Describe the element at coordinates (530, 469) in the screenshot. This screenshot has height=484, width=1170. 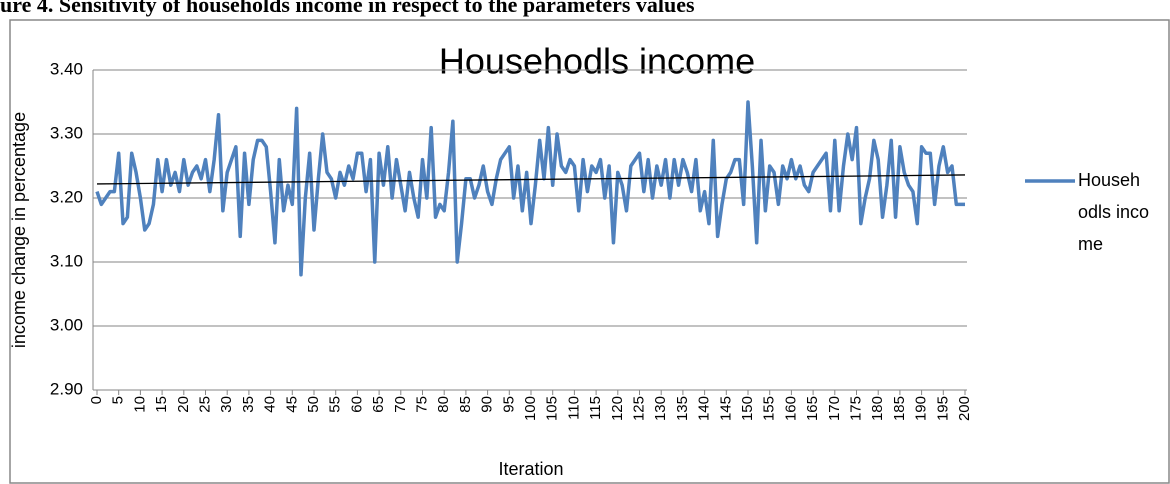
I see `x-axis-label: Iteration` at that location.